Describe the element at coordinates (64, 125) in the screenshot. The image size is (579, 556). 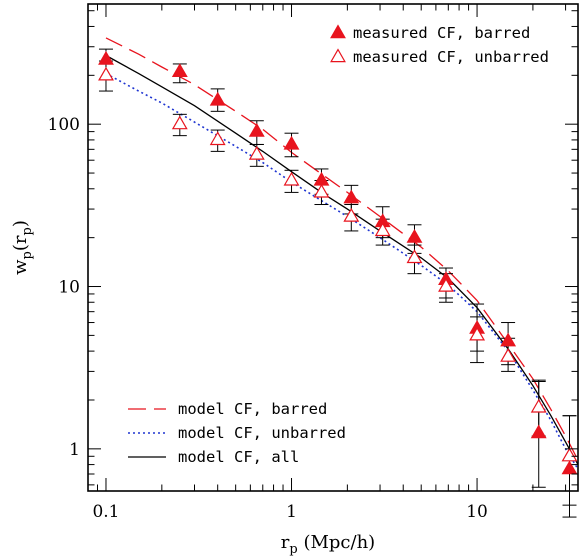
I see `y-tick-label: 100` at that location.